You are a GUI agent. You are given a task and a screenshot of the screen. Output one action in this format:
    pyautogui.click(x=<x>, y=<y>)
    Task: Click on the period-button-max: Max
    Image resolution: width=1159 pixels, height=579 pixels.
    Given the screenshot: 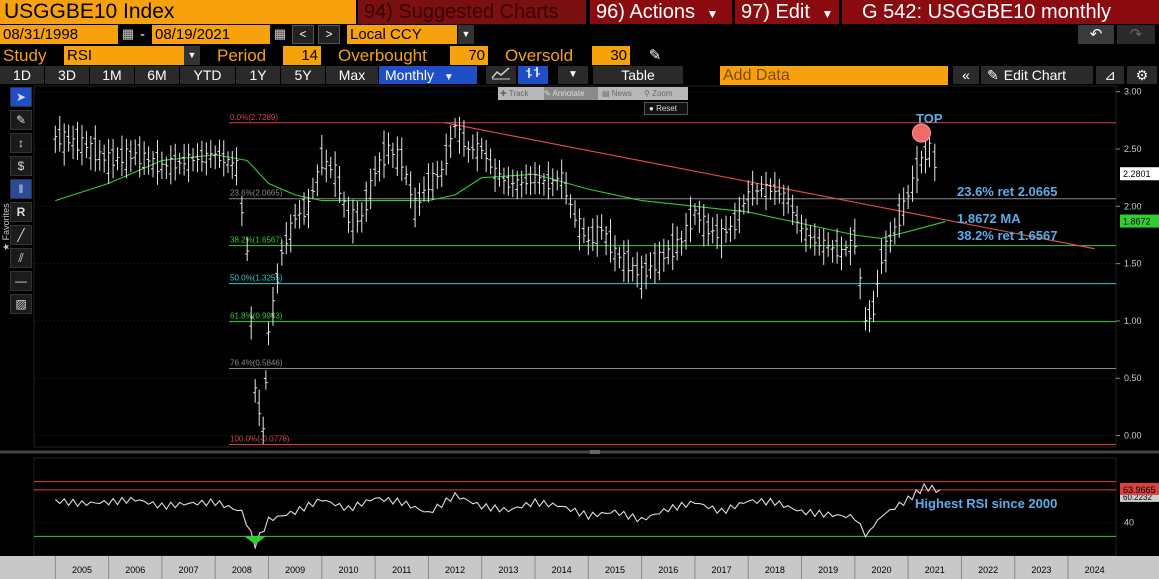 What is the action you would take?
    pyautogui.click(x=352, y=75)
    